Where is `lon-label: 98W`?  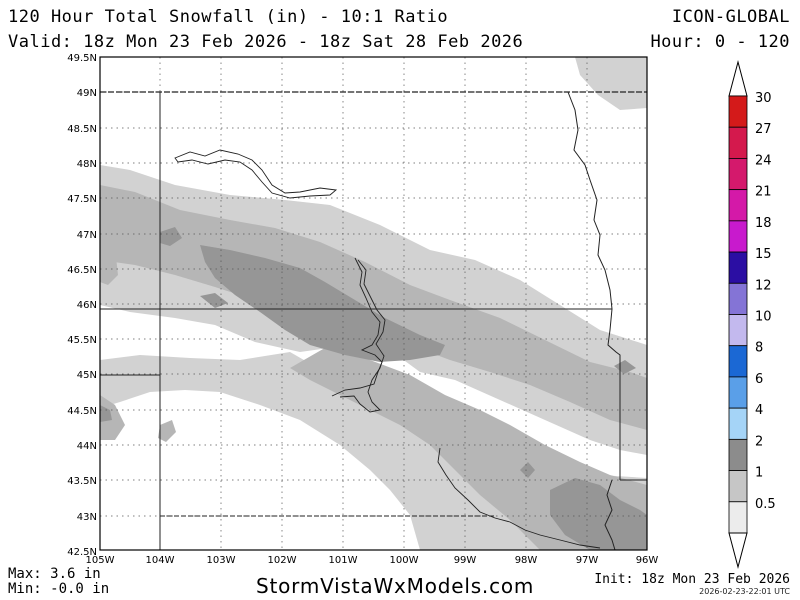 lon-label: 98W is located at coordinates (526, 560).